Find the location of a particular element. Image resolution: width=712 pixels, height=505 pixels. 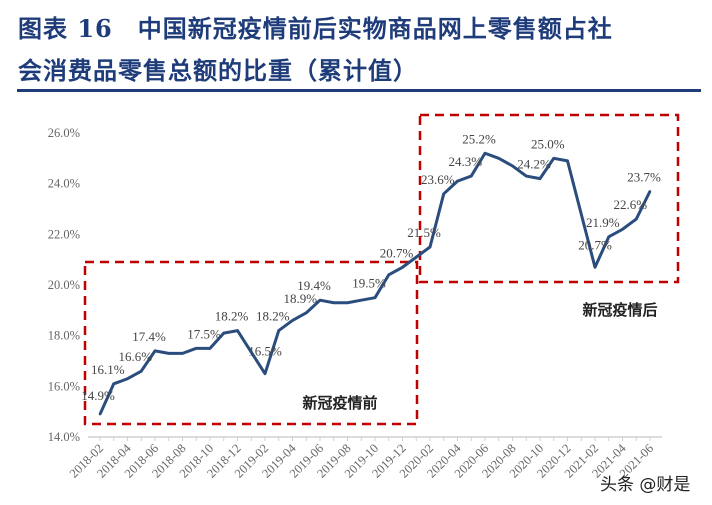

data-label: 16.6% is located at coordinates (135, 356).